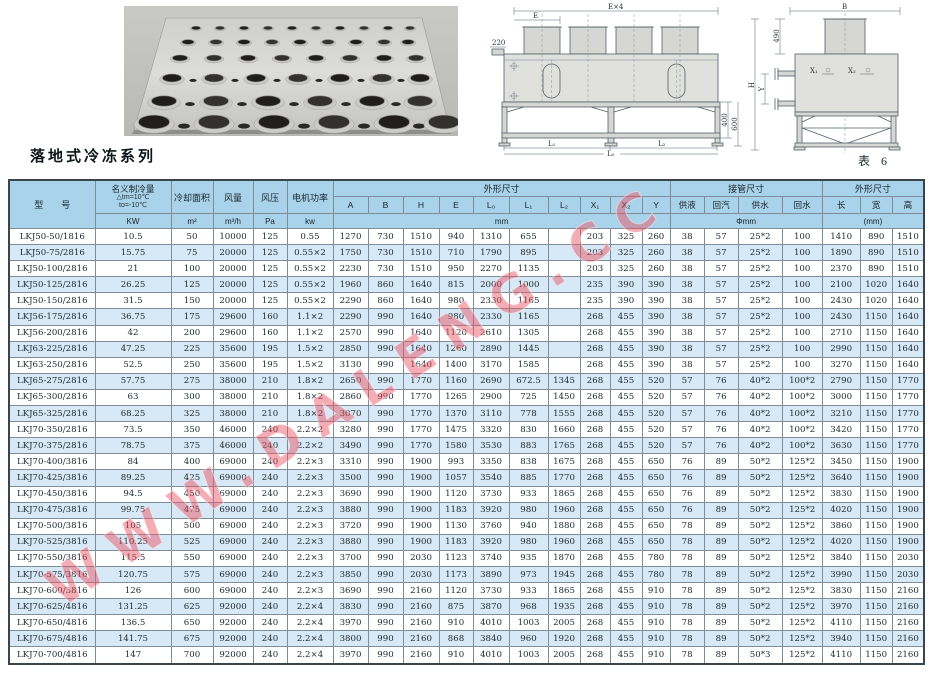 Image resolution: width=930 pixels, height=679 pixels. I want to click on table-cell: 250, so click(192, 365).